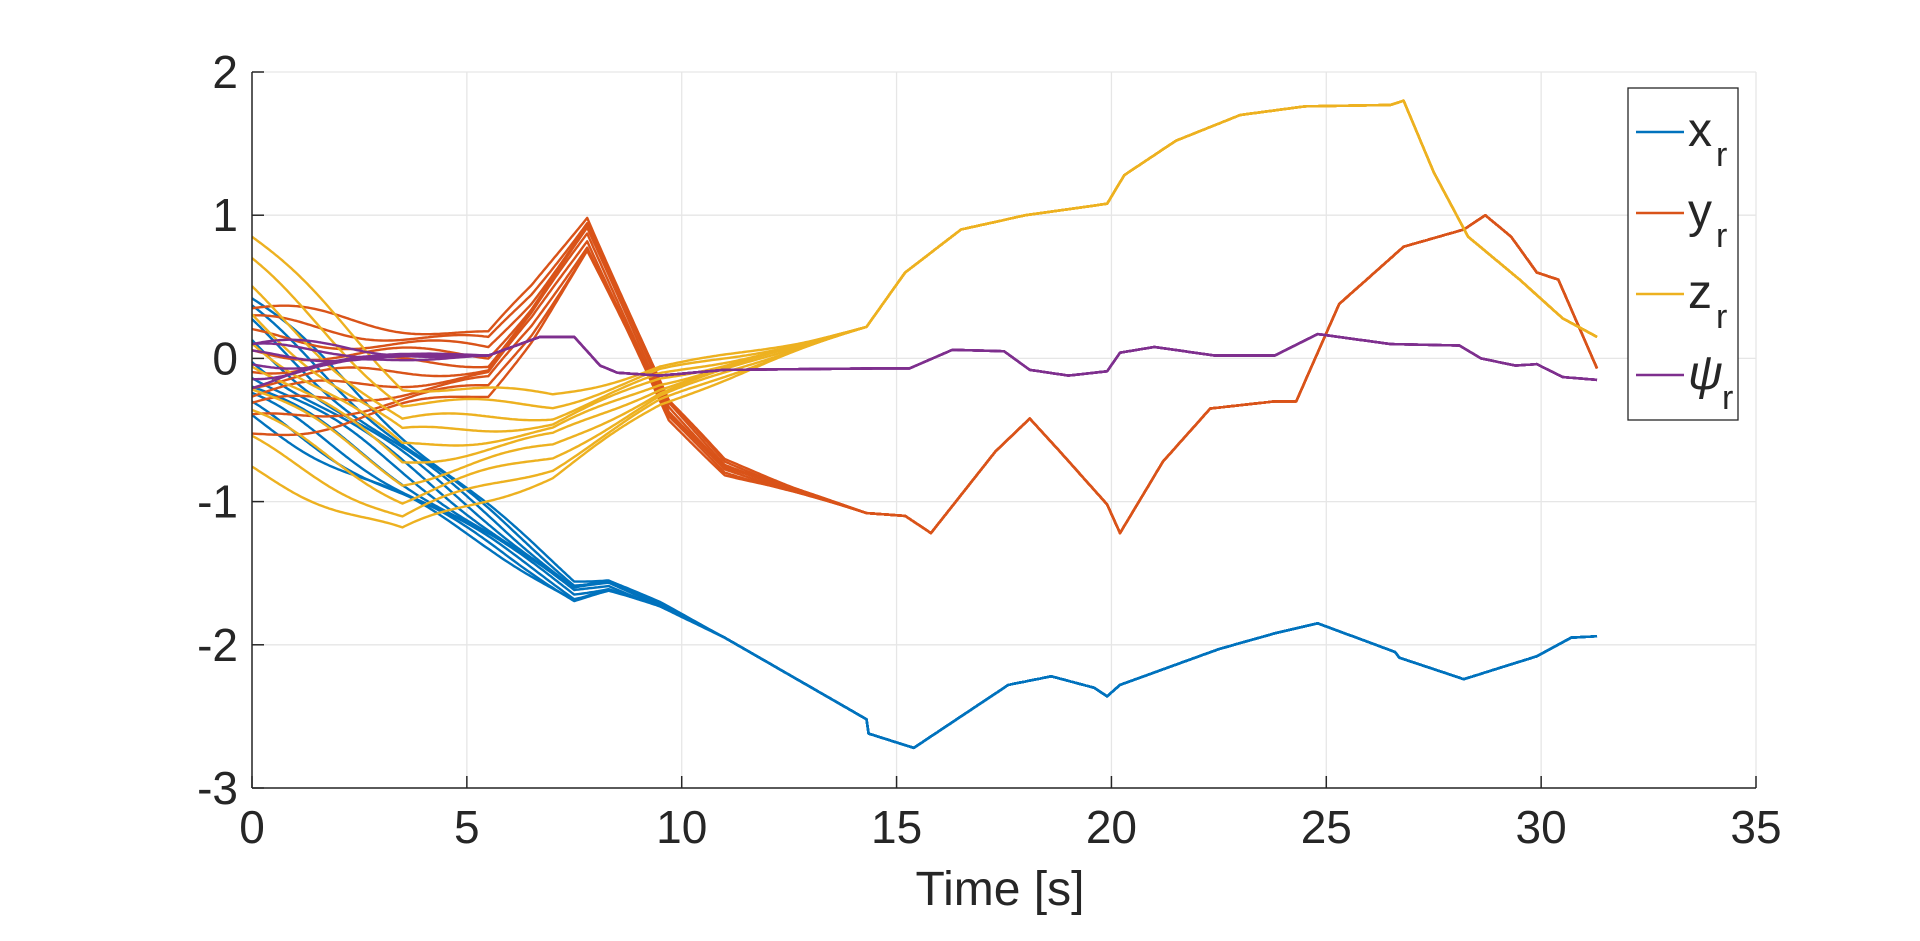 This screenshot has width=1920, height=941. Describe the element at coordinates (1705, 373) in the screenshot. I see `legend-label-psi_r: ψ` at that location.